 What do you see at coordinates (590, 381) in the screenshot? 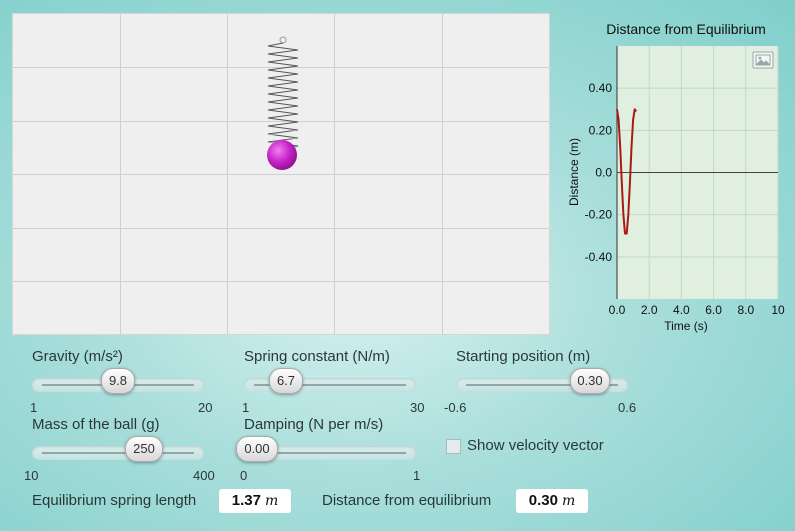
I see `starting-position-thumb: 0.30` at bounding box center [590, 381].